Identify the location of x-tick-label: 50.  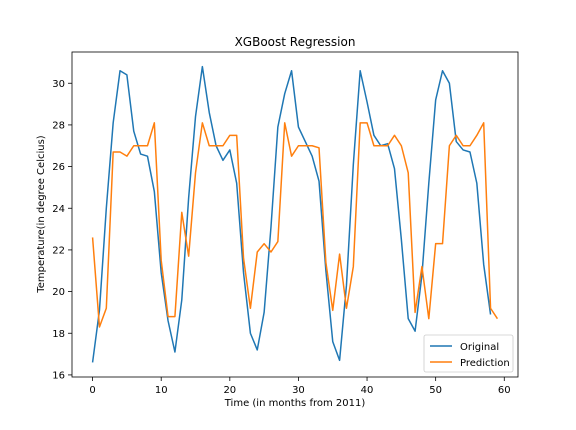
(435, 390).